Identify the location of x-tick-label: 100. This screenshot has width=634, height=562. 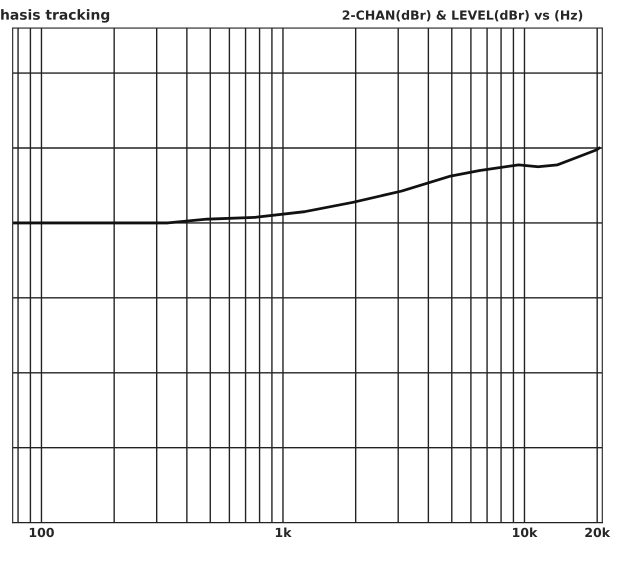
(42, 533).